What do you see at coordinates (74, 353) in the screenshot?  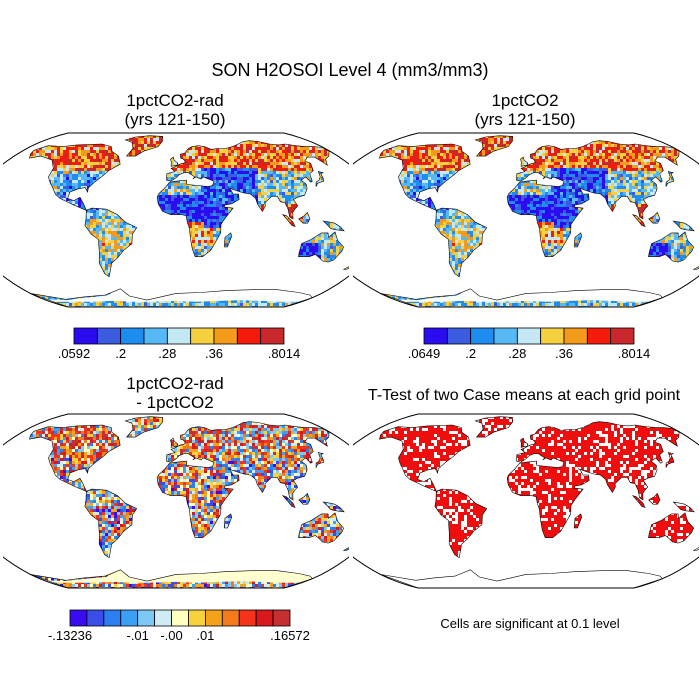 I see `colorbar-label: .0592` at bounding box center [74, 353].